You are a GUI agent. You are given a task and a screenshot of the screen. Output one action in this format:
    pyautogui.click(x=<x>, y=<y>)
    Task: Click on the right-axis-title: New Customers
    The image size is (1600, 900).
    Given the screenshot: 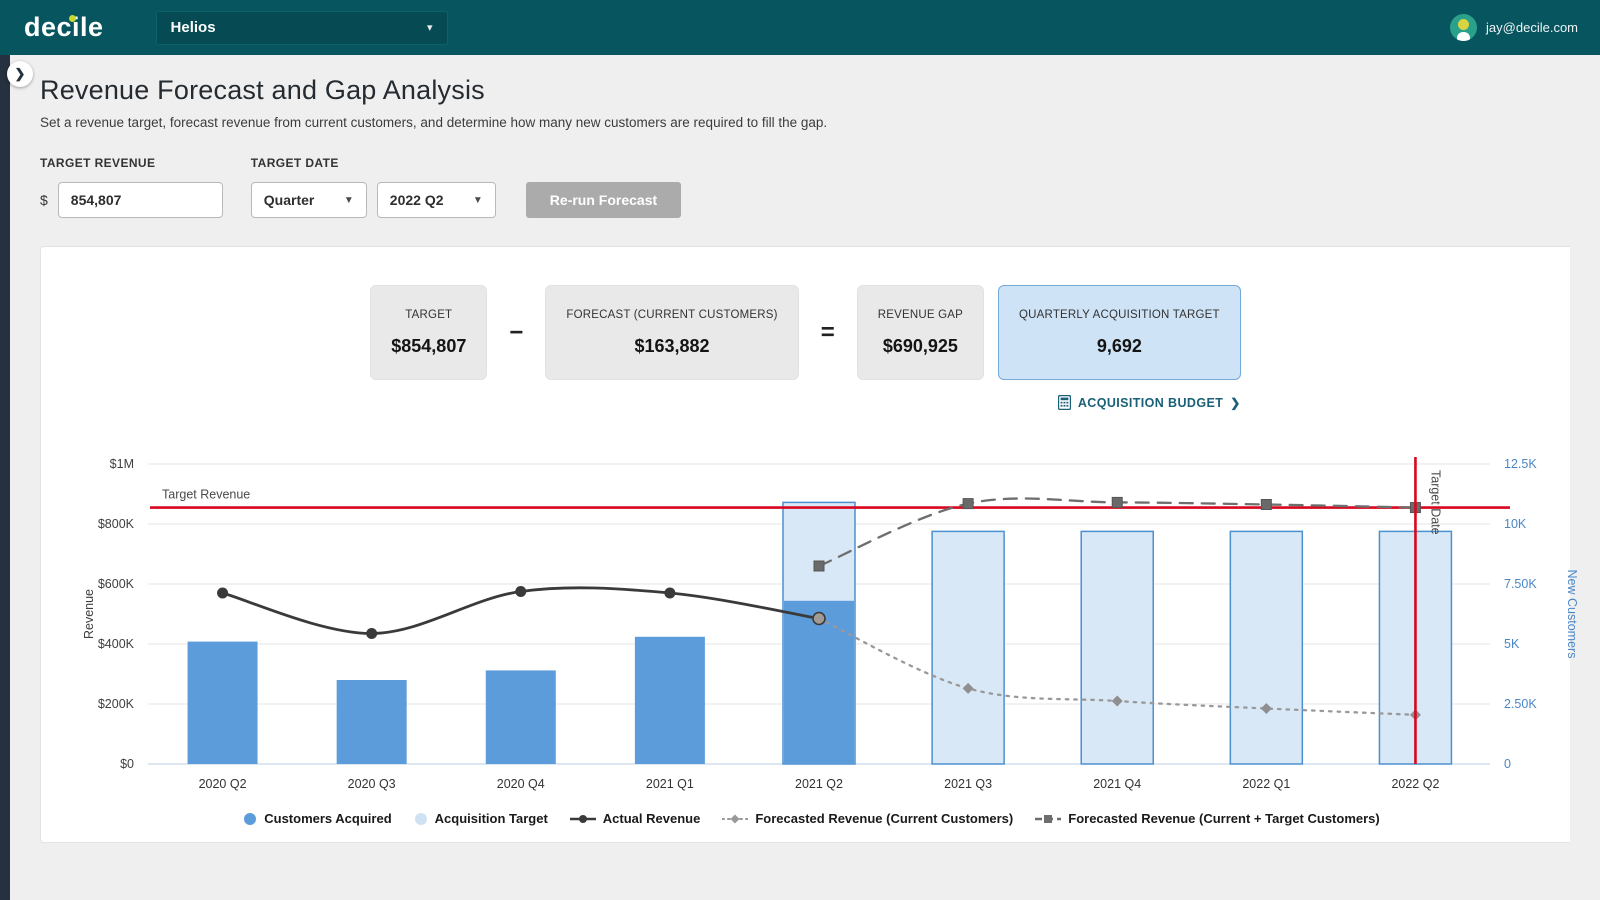 What is the action you would take?
    pyautogui.click(x=1572, y=614)
    